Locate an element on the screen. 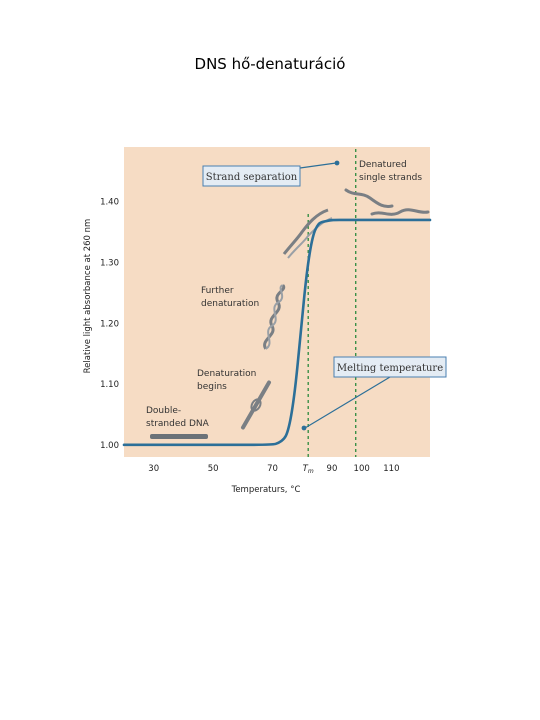 The image size is (540, 720). y-axis-ticks: 1.00 1.10 1.20 1.30 1.40 is located at coordinates (109, 324).